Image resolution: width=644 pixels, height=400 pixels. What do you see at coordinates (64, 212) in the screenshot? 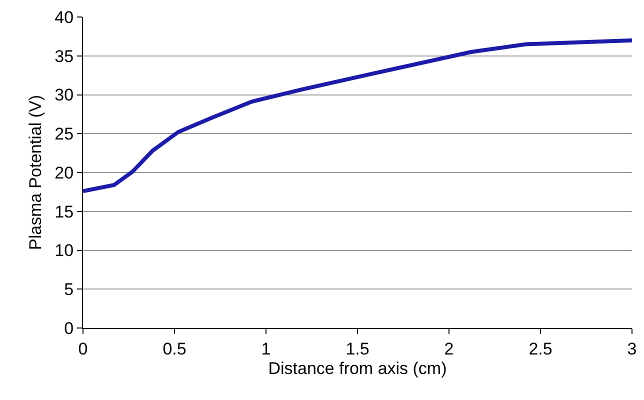
I see `y-tick-label: 15` at bounding box center [64, 212].